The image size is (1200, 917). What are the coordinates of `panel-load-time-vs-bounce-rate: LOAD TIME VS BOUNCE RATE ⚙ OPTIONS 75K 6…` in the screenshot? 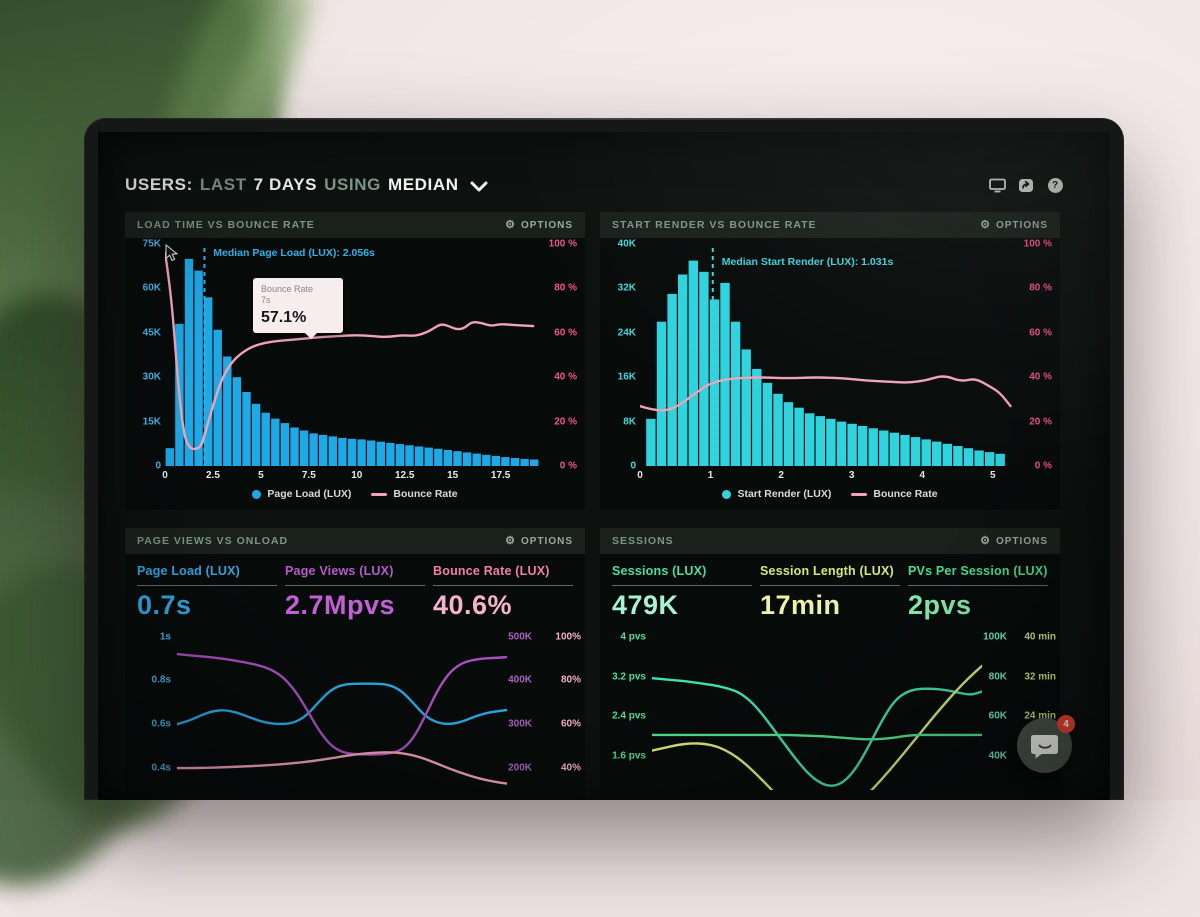 It's located at (355, 361).